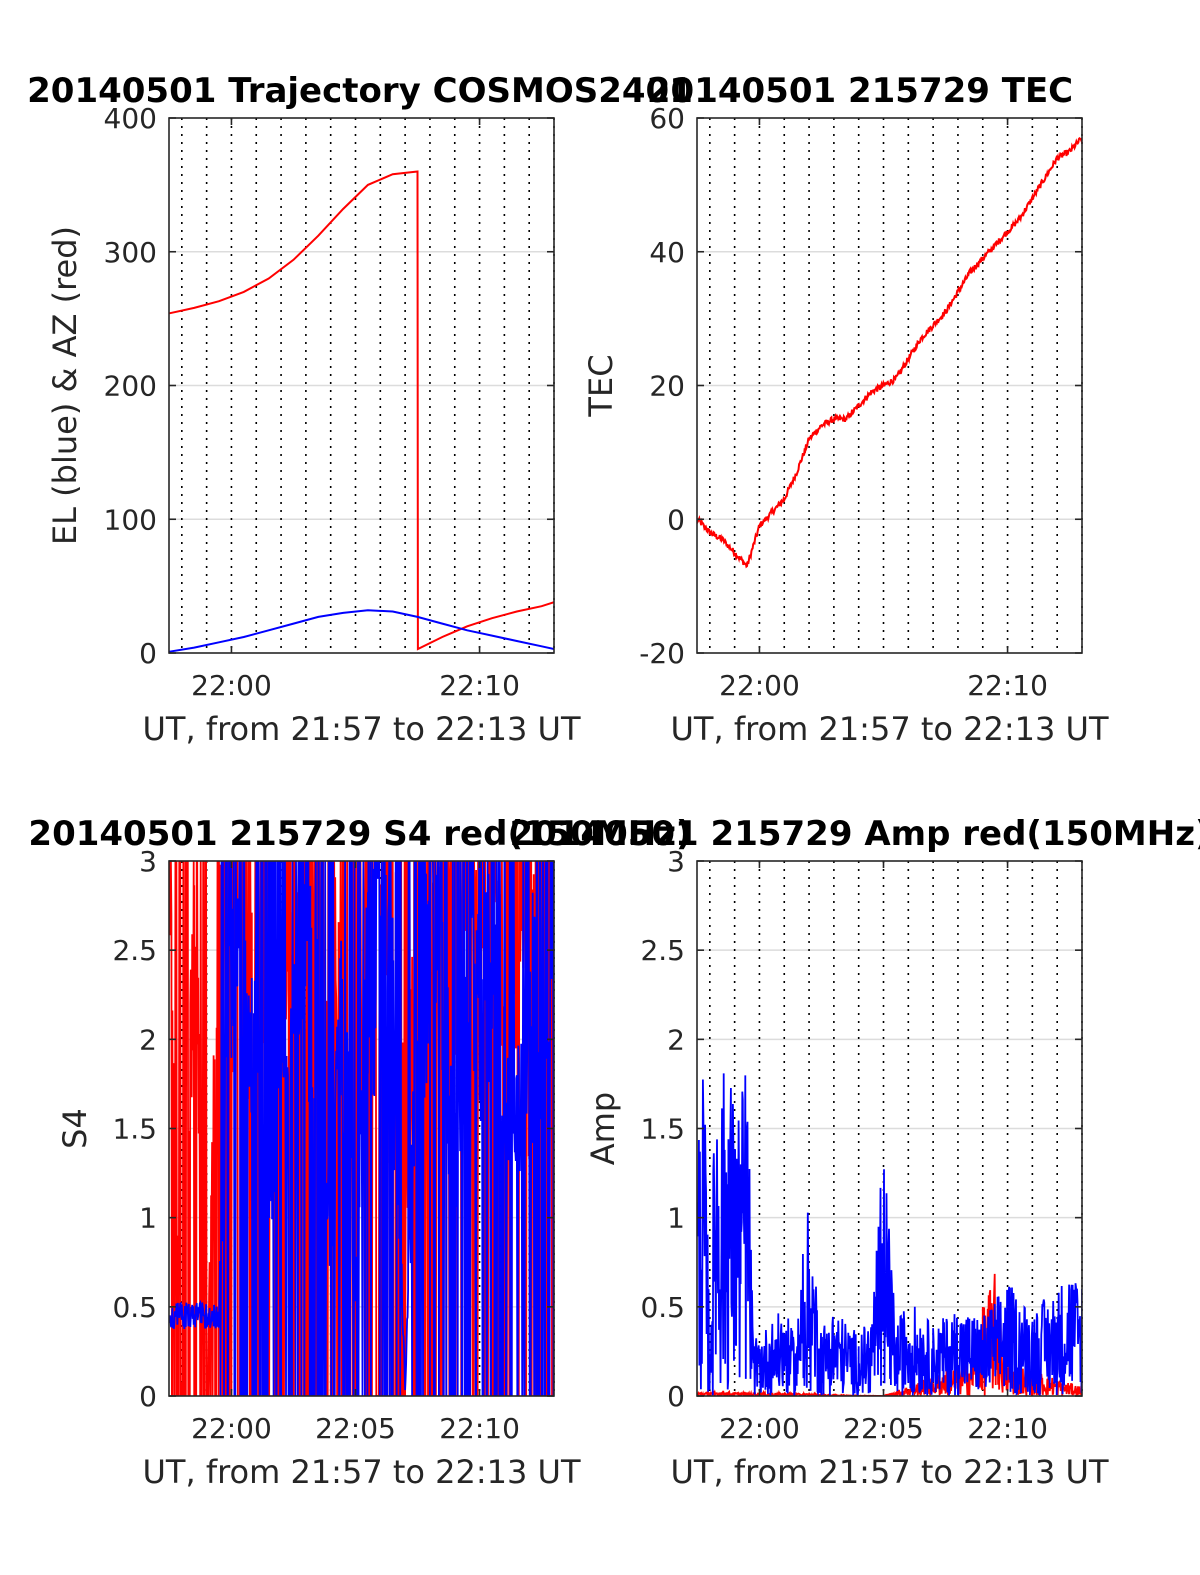  Describe the element at coordinates (662, 653) in the screenshot. I see `y-tick-label: -20` at that location.